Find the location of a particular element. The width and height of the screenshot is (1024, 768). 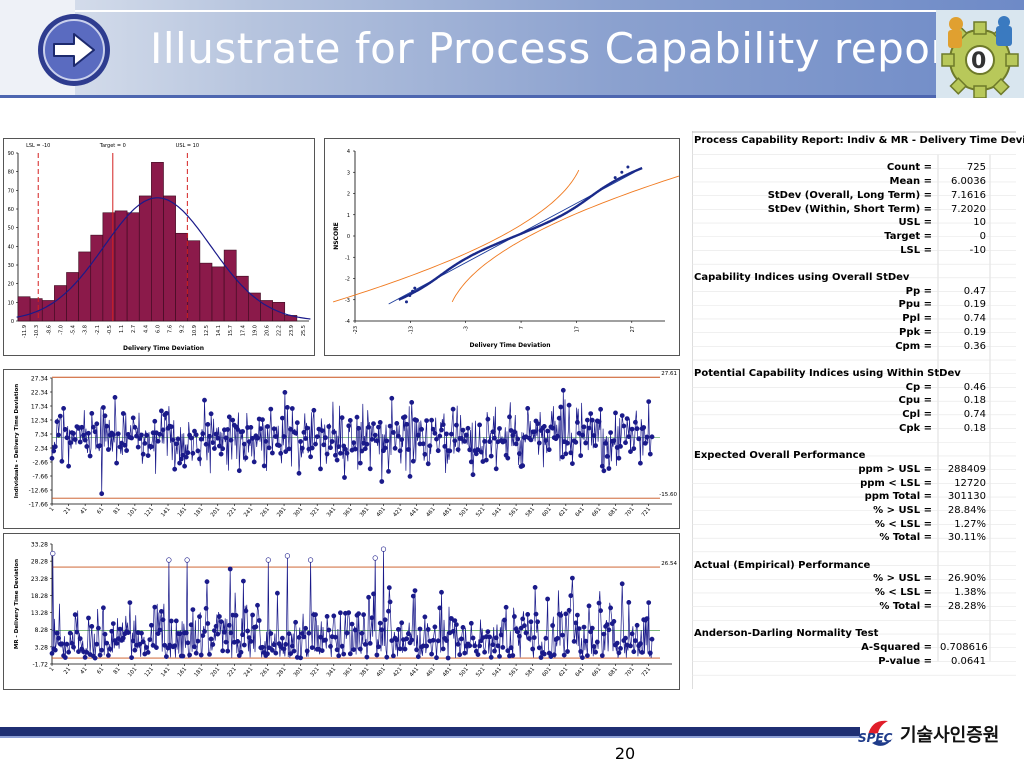

report-value: 0.47 is located at coordinates (974, 291).